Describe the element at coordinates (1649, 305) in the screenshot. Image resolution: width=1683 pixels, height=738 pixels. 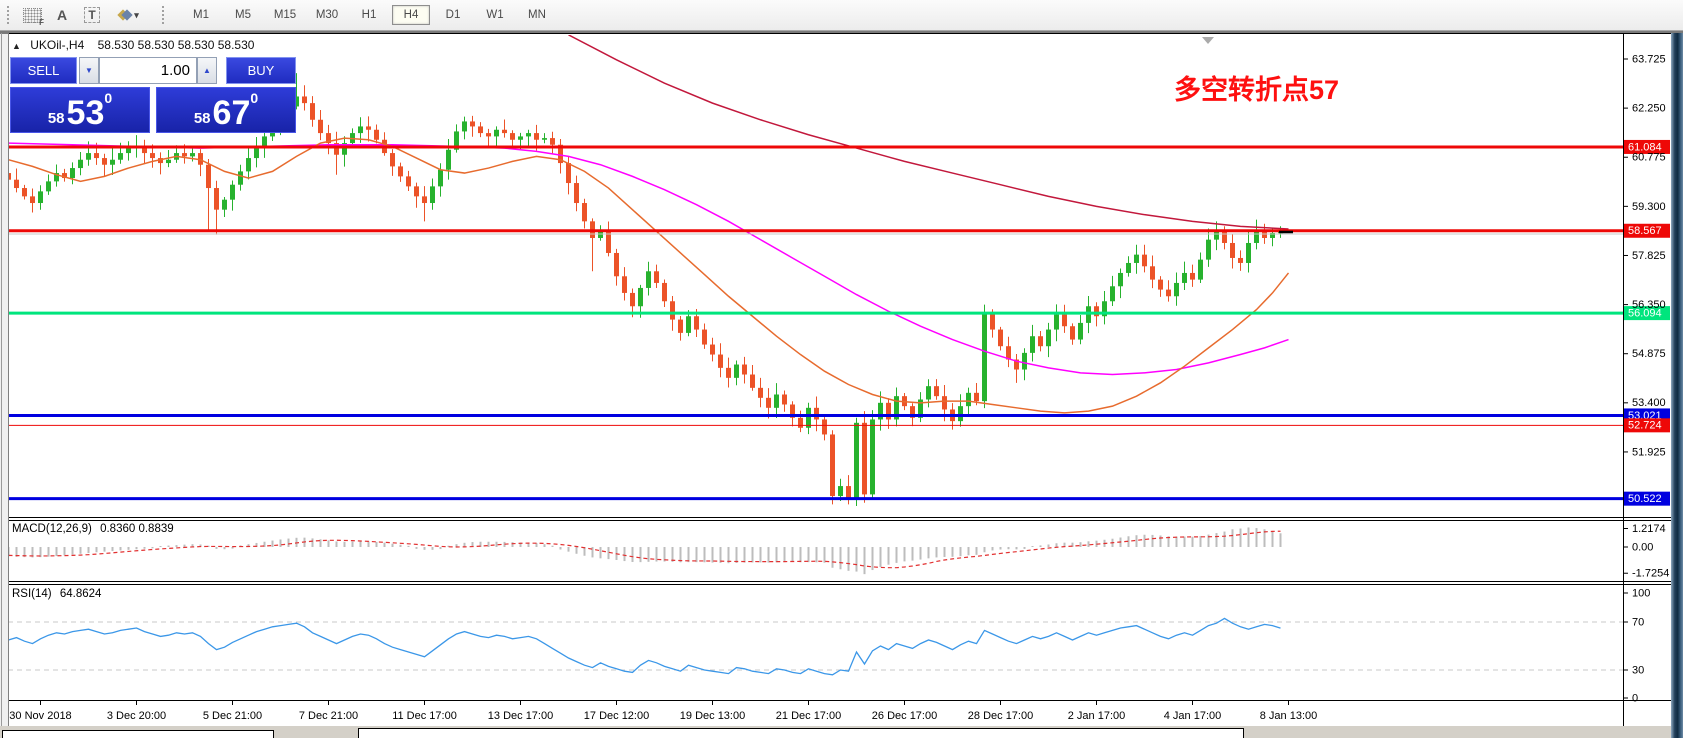
I see `svg-text: 56.350` at that location.